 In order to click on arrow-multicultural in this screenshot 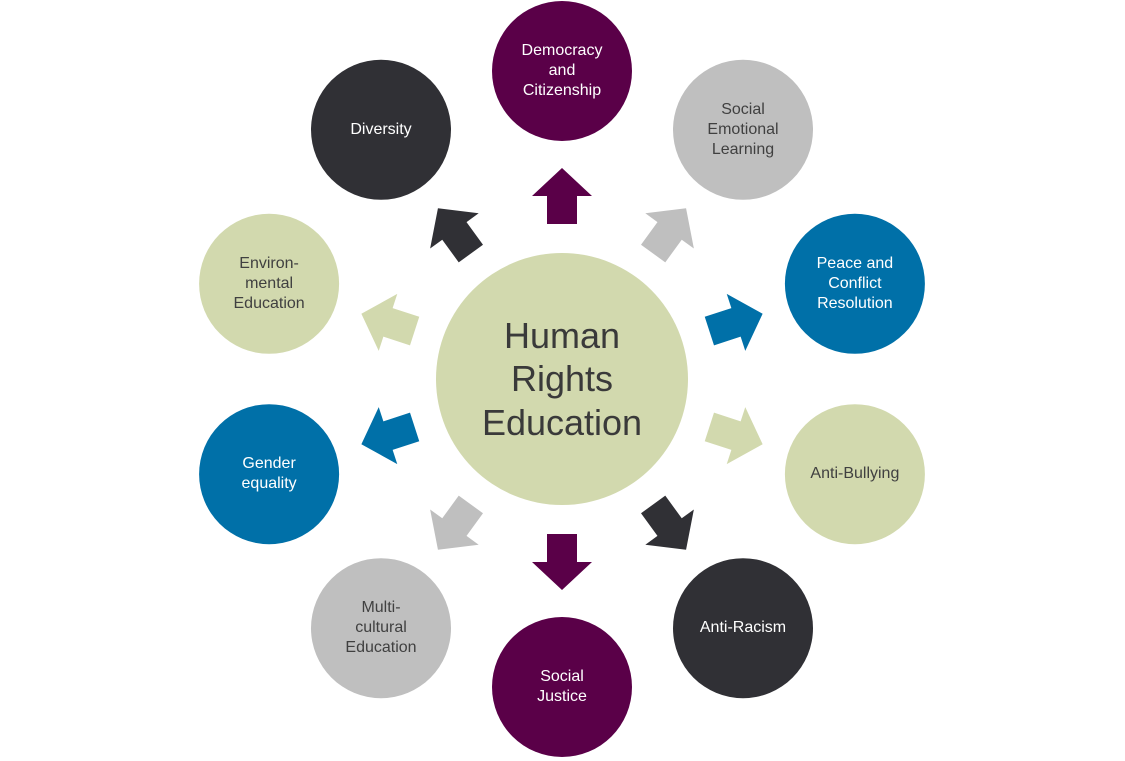, I will do `click(456, 522)`.